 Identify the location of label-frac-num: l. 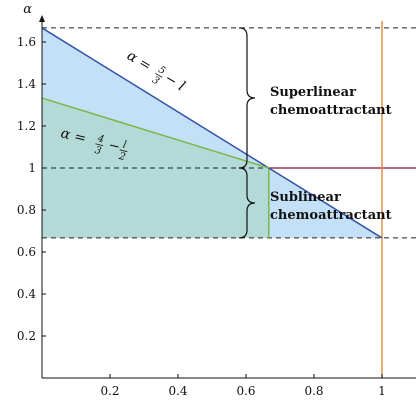
(125, 145).